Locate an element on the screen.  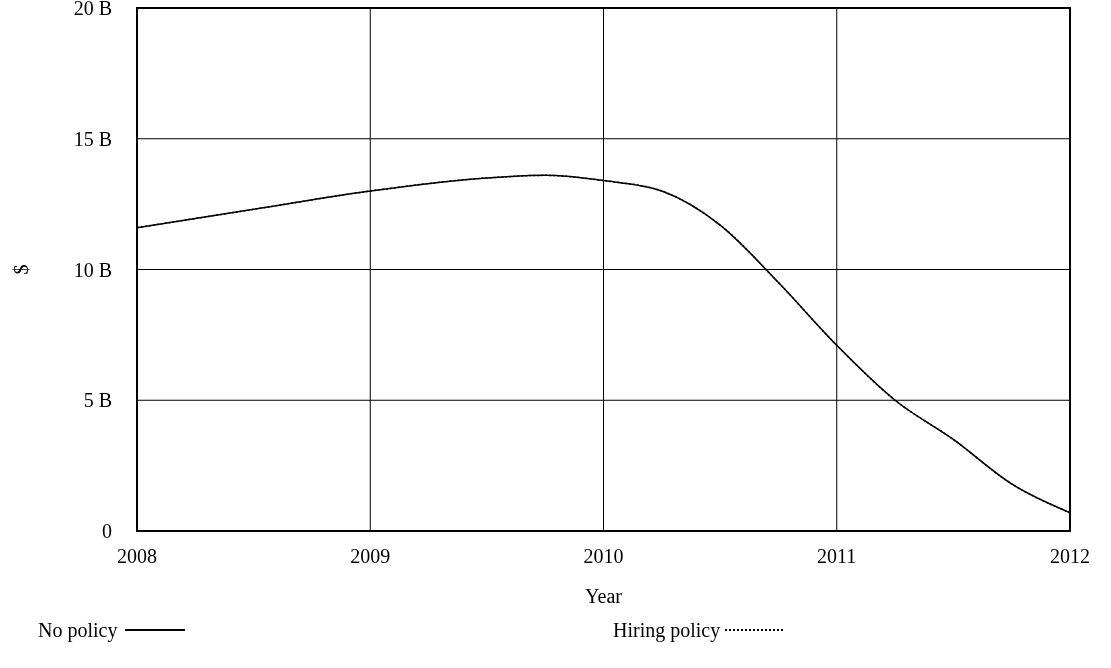
y-tick-label: 0 is located at coordinates (107, 531).